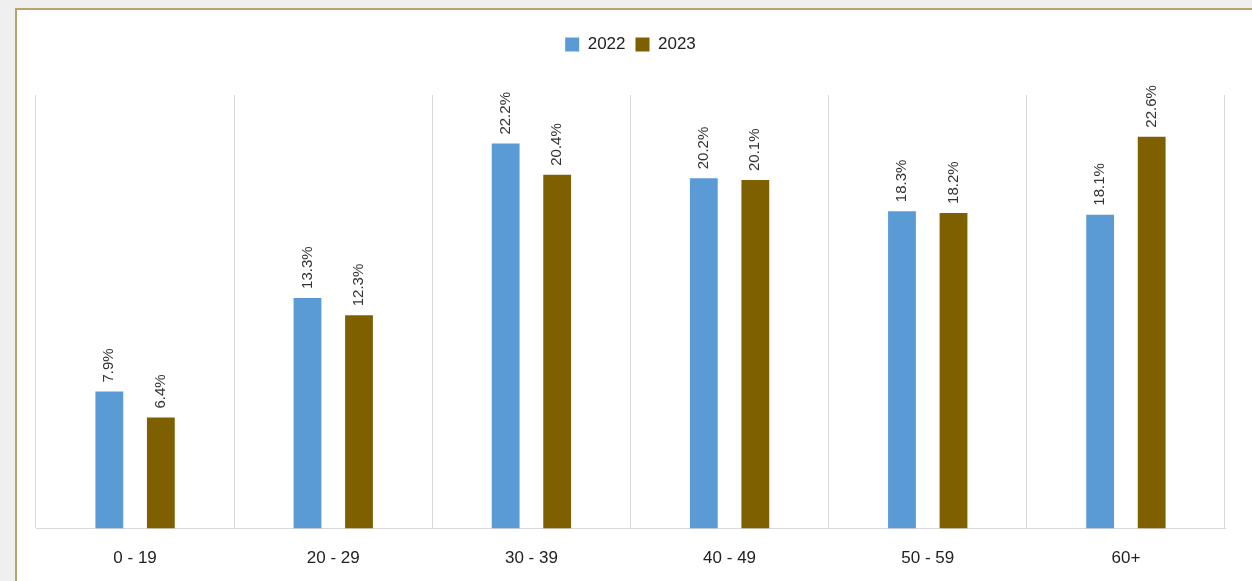  I want to click on legend-label: 2023, so click(677, 44).